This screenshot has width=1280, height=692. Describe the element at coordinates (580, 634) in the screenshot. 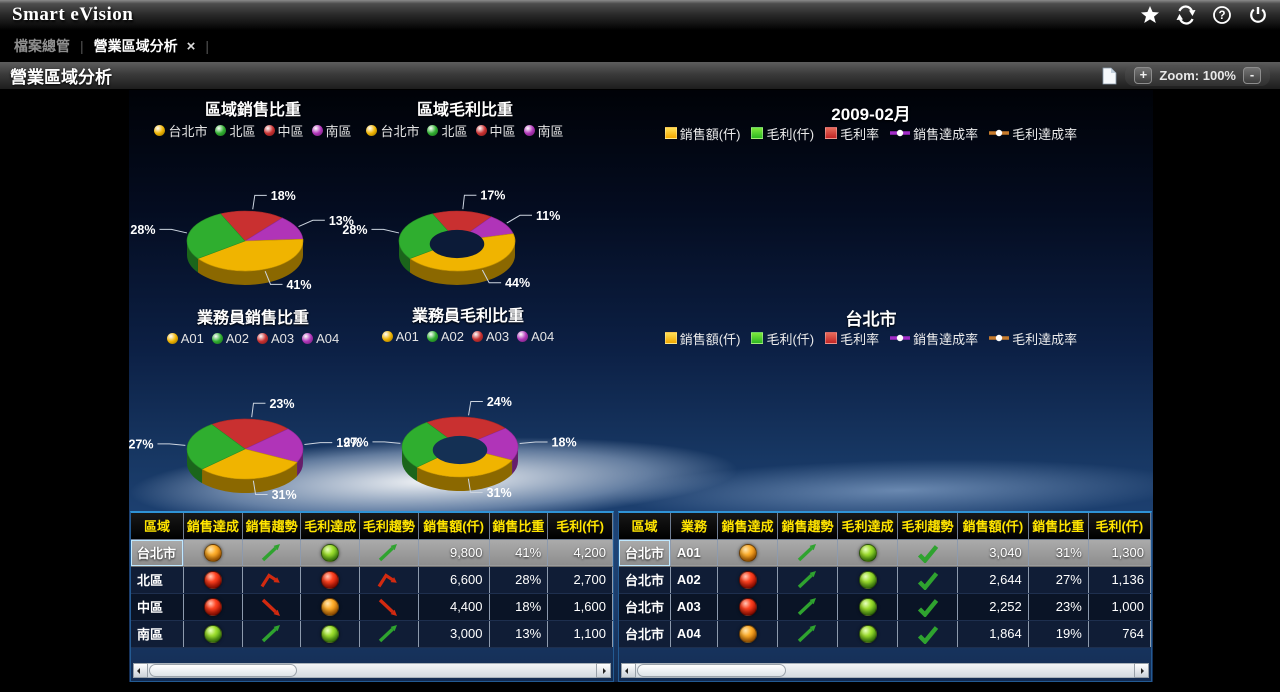

I see `cell-value: 1,100` at that location.